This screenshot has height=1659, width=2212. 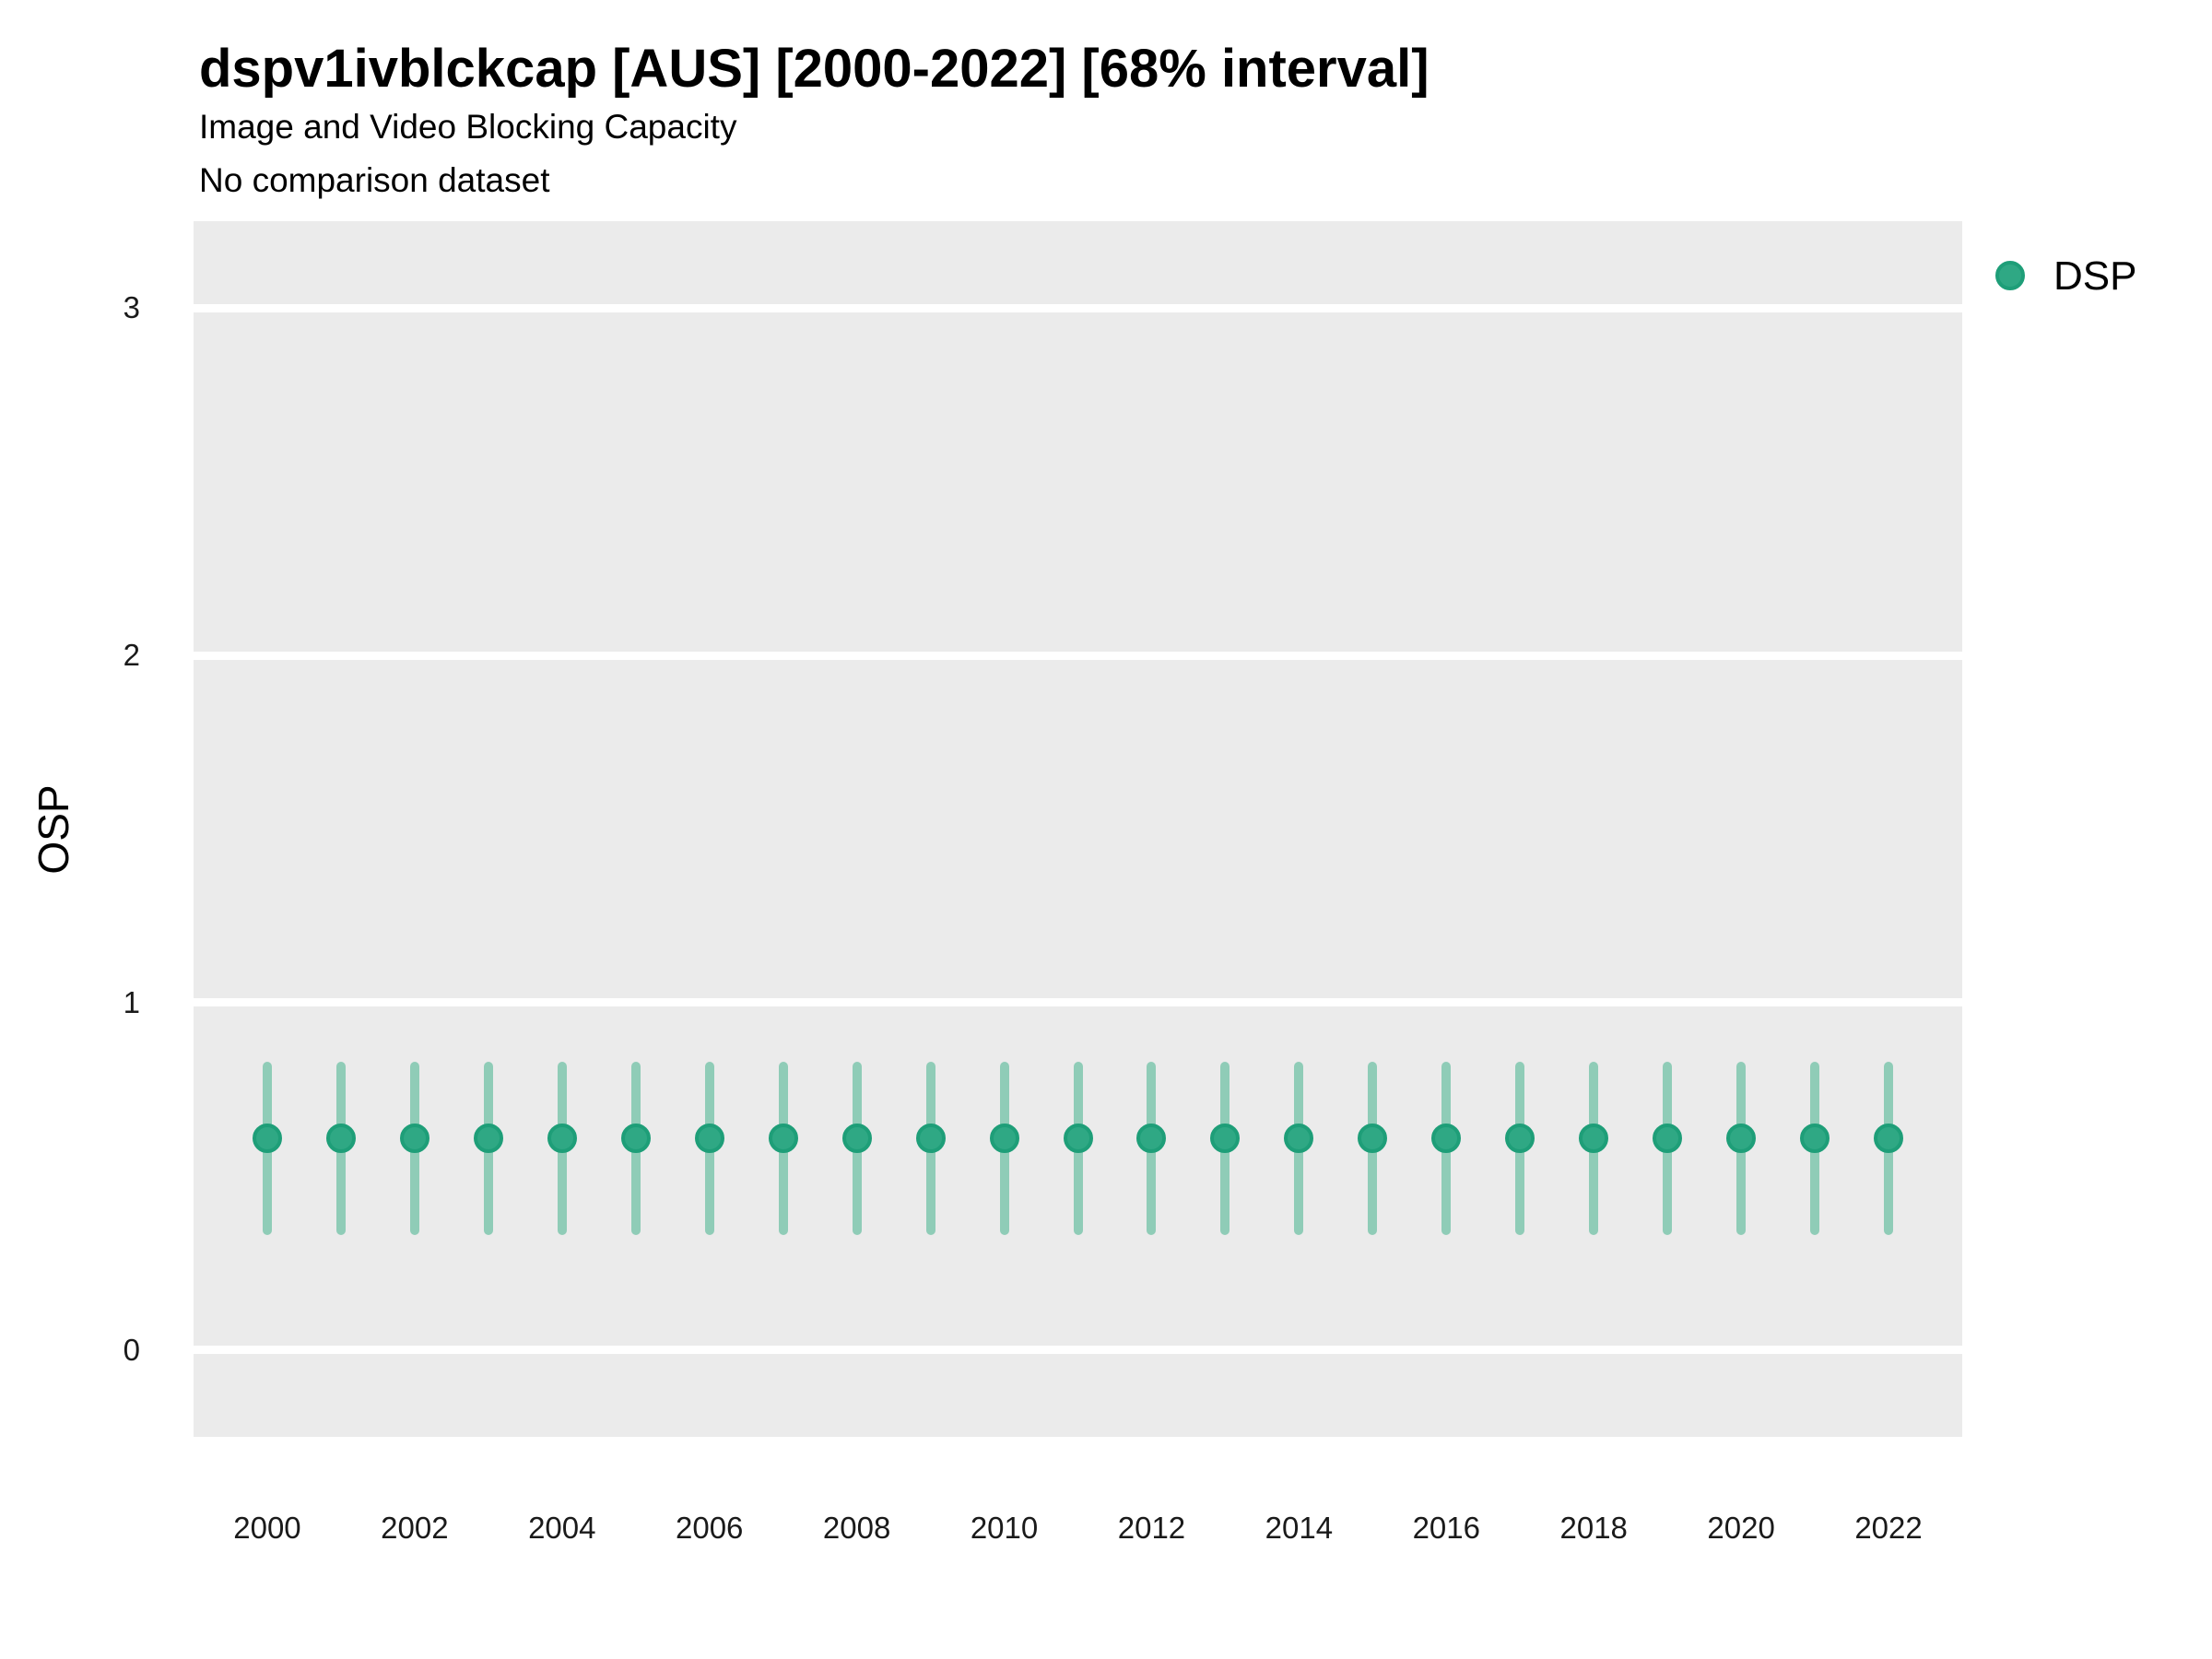 I want to click on y-axis-label: OSP, so click(x=53, y=829).